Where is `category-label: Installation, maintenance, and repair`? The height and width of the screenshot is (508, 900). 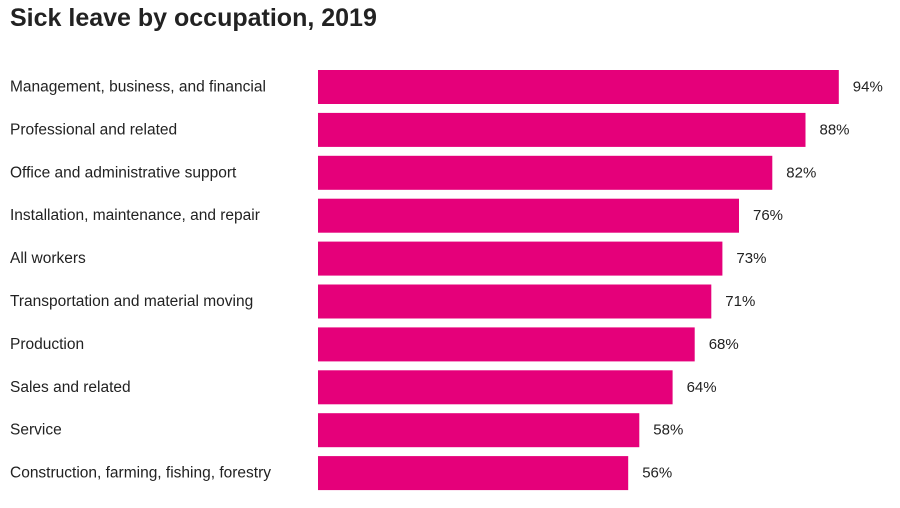
category-label: Installation, maintenance, and repair is located at coordinates (135, 215).